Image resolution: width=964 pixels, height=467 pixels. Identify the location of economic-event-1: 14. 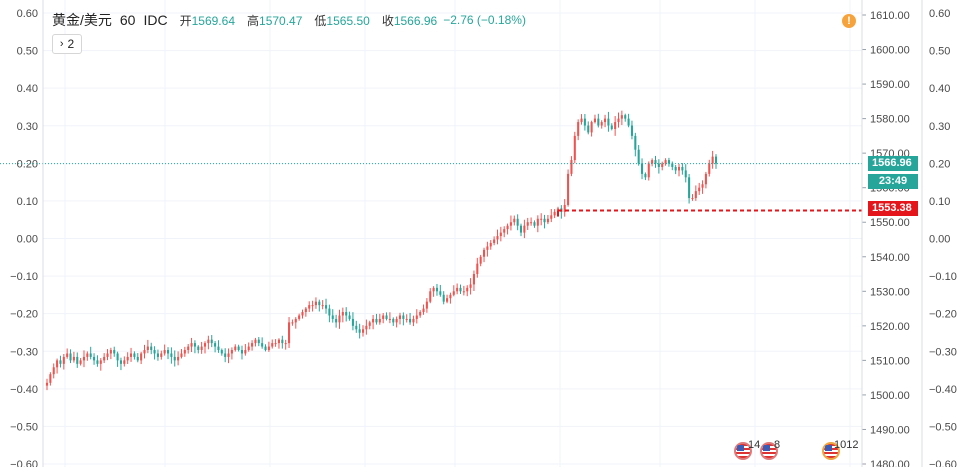
(747, 451).